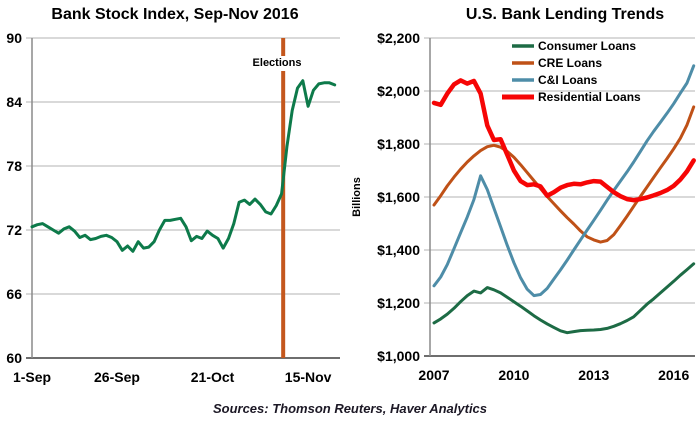 The image size is (700, 426). What do you see at coordinates (14, 358) in the screenshot?
I see `y-tick-label: 60` at bounding box center [14, 358].